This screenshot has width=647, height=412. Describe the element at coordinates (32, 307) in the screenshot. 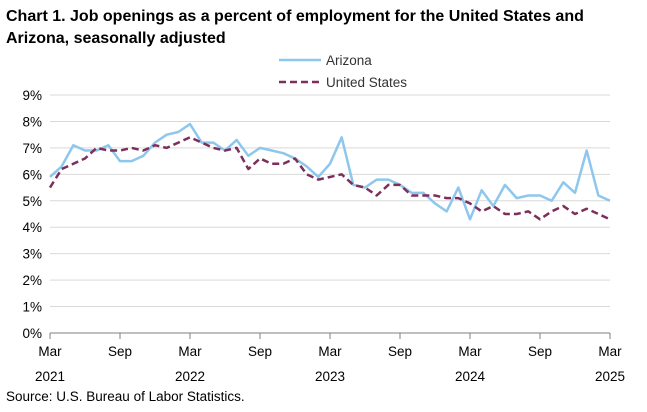

I see `y-tick-label: 1%` at that location.